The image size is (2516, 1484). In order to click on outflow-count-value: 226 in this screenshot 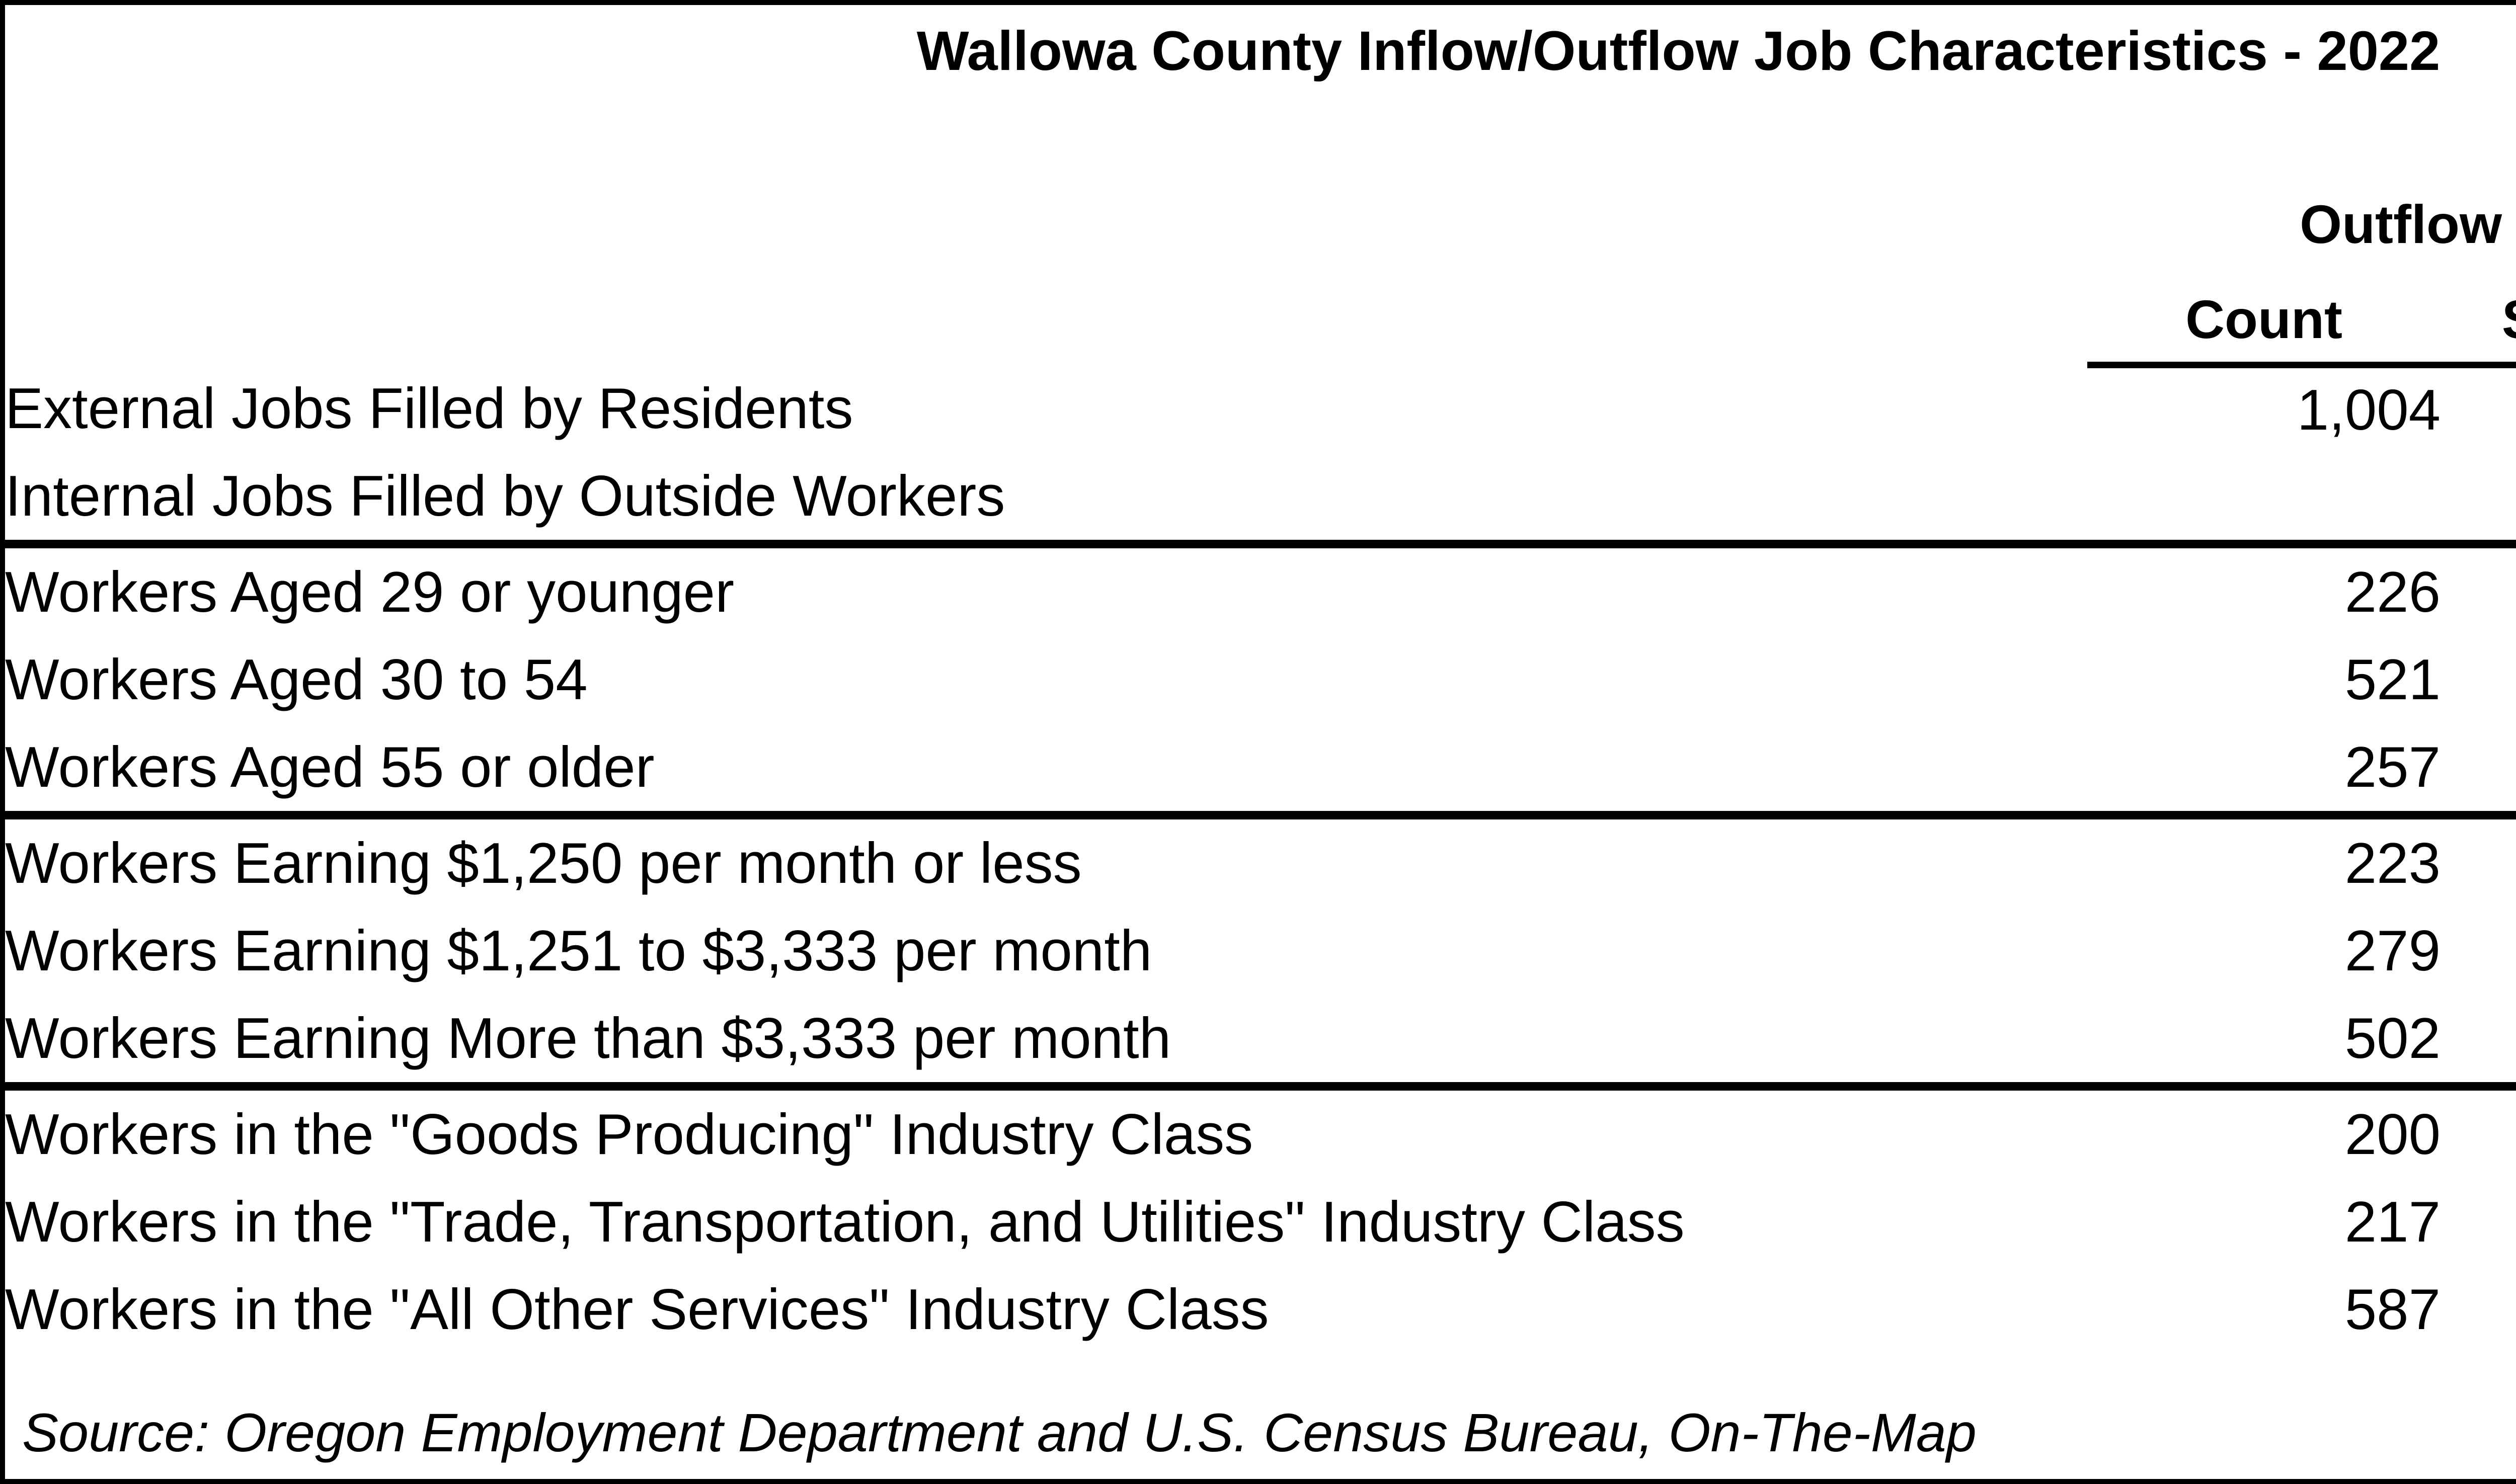, I will do `click(2392, 592)`.